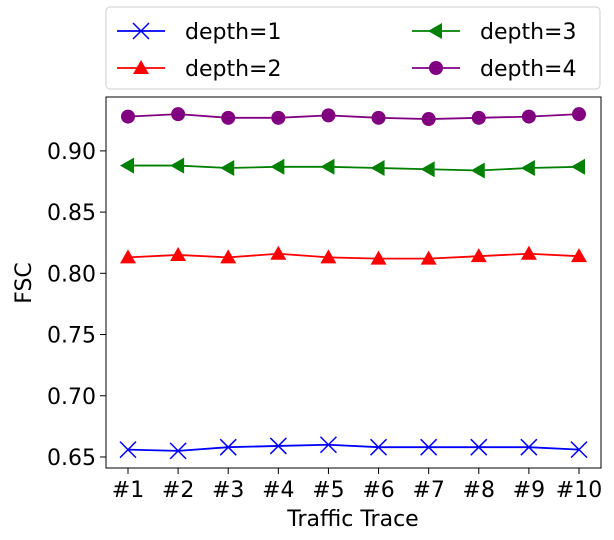  I want to click on series-depth=1, so click(353, 448).